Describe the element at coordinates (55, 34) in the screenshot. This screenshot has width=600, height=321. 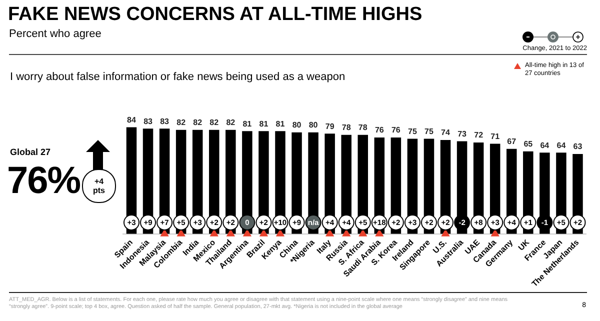
I see `chart-subtitle: Percent who agree` at that location.